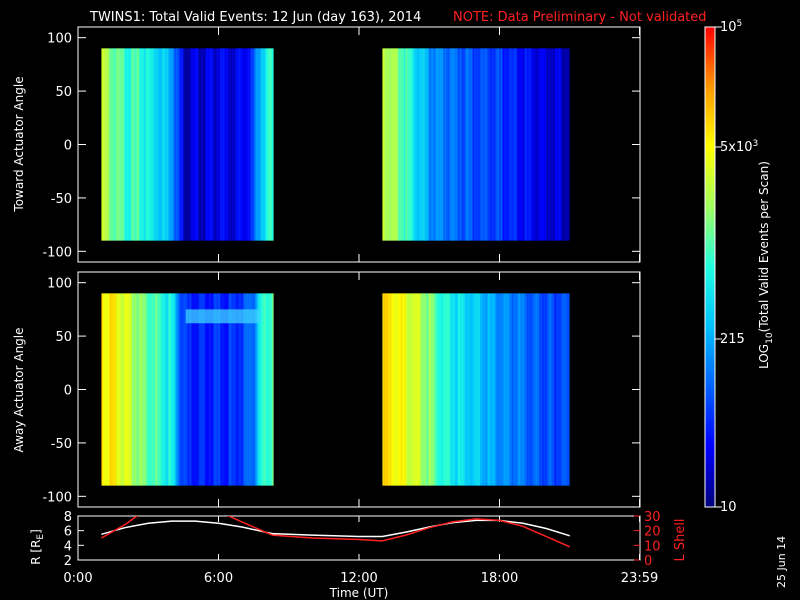 This screenshot has height=600, width=800. I want to click on y-tick-label: -100, so click(57, 252).